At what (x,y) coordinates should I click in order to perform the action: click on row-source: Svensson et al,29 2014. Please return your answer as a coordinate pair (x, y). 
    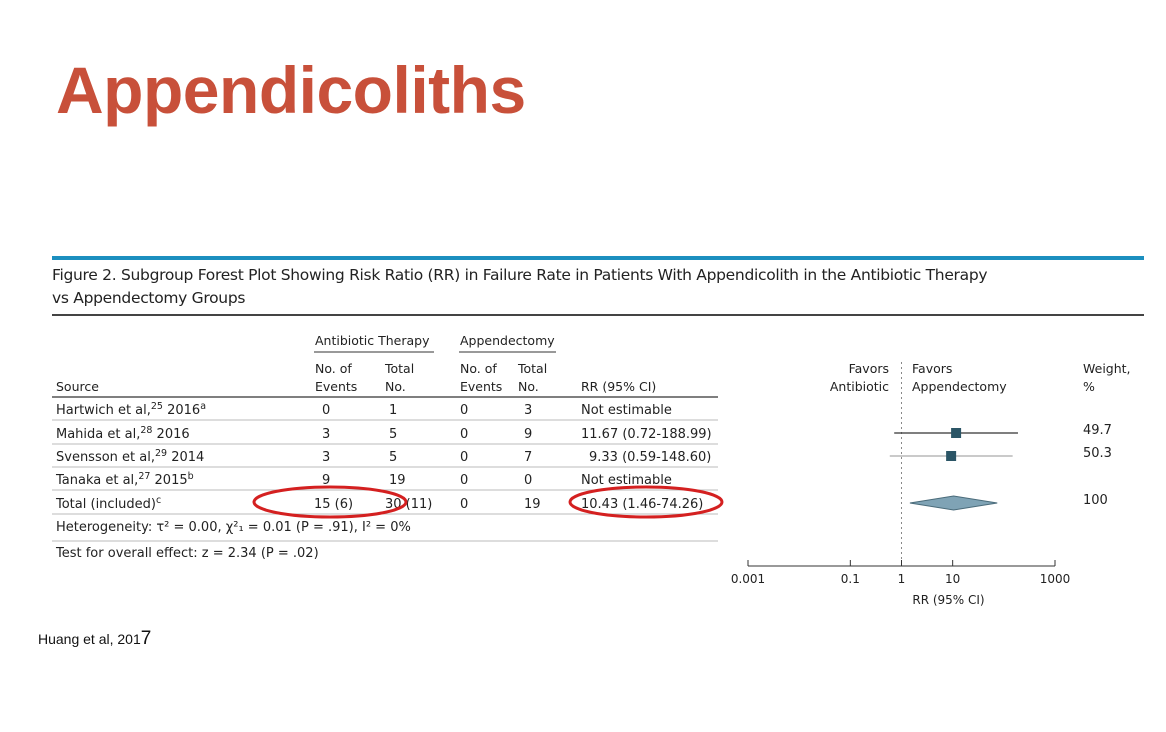
    Looking at the image, I should click on (130, 456).